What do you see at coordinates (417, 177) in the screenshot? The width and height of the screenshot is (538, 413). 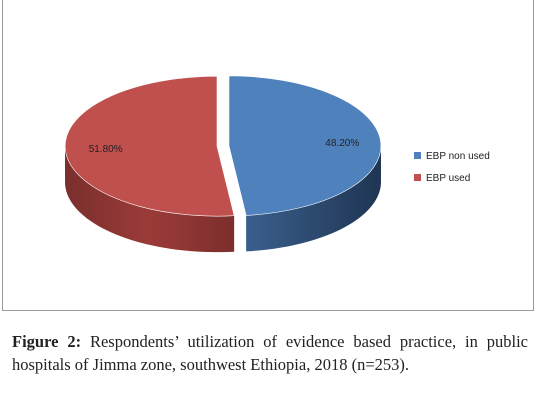 I see `legend-swatch-ebp-used` at bounding box center [417, 177].